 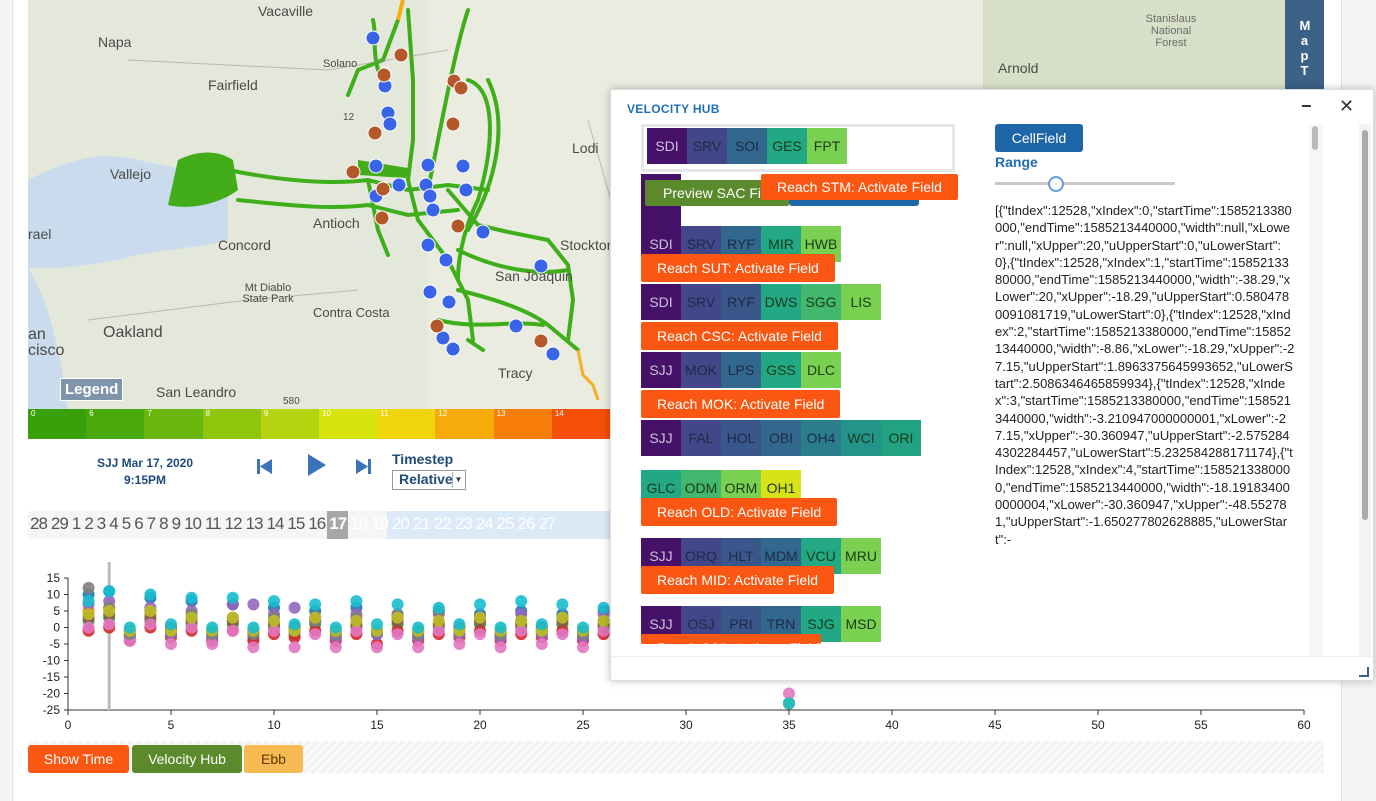 What do you see at coordinates (59, 523) in the screenshot?
I see `day-item: 29` at bounding box center [59, 523].